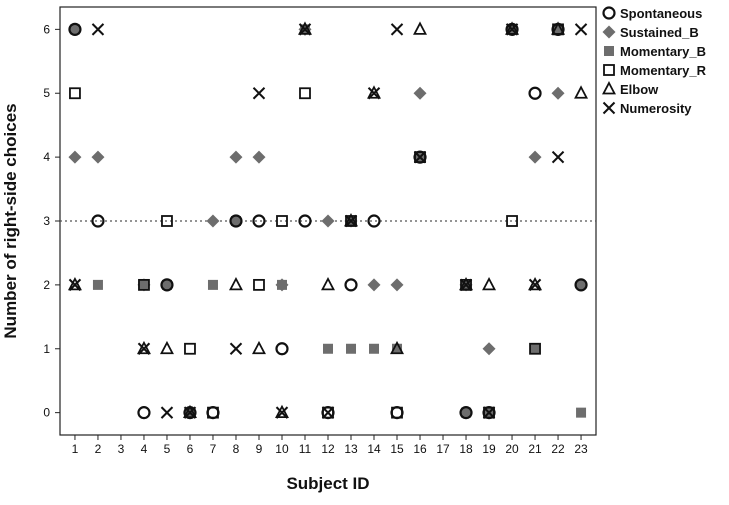 The width and height of the screenshot is (729, 505). Describe the element at coordinates (443, 449) in the screenshot. I see `x-tick-label: 17` at that location.